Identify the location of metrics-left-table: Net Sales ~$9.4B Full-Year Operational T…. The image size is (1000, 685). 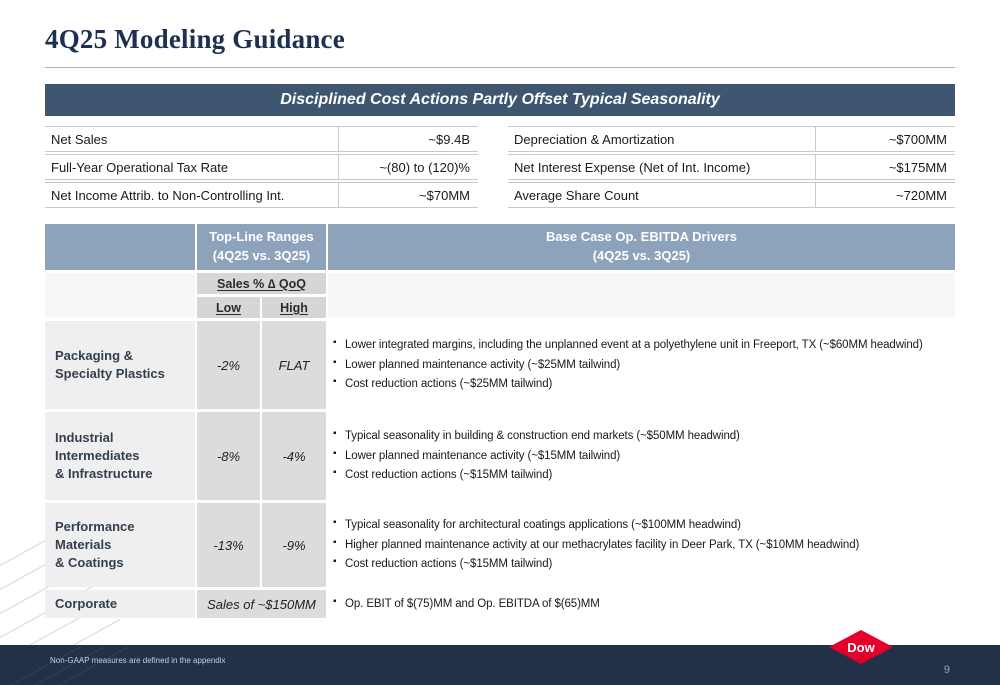
(261, 168).